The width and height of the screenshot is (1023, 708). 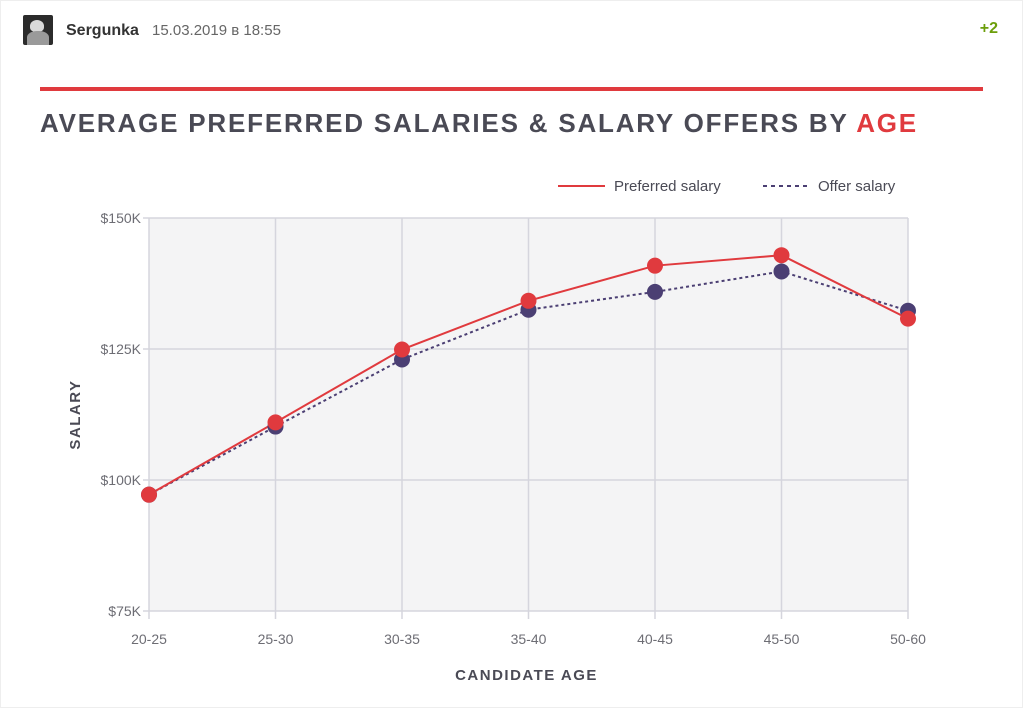 I want to click on username-link: Sergunka, so click(x=102, y=30).